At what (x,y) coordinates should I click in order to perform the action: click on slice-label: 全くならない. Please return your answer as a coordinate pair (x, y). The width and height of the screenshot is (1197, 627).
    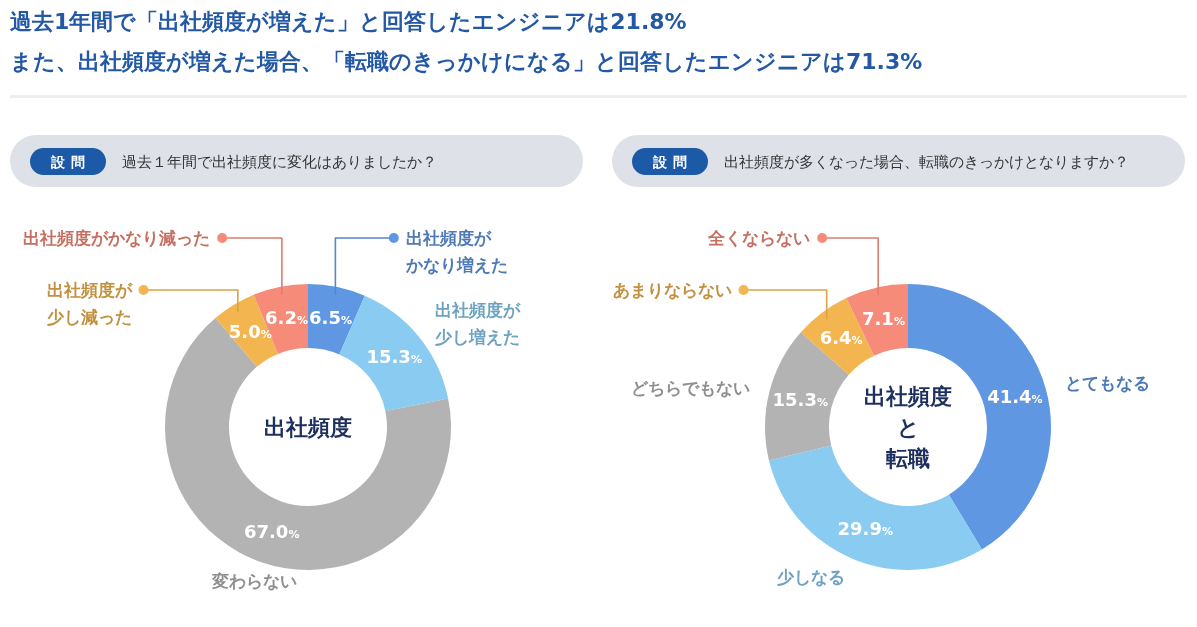
    Looking at the image, I should click on (759, 238).